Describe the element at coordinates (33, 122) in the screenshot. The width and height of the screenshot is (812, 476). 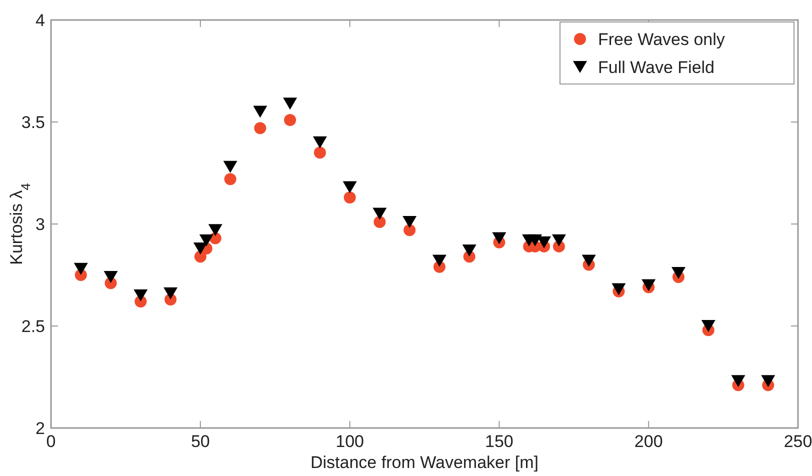
I see `y-tick-label: 3.5` at that location.